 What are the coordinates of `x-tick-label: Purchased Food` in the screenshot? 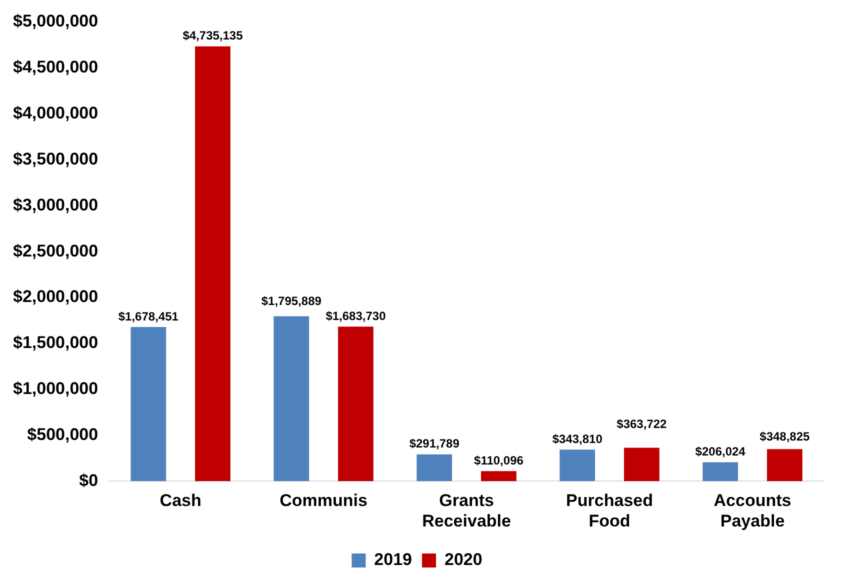 It's located at (609, 510).